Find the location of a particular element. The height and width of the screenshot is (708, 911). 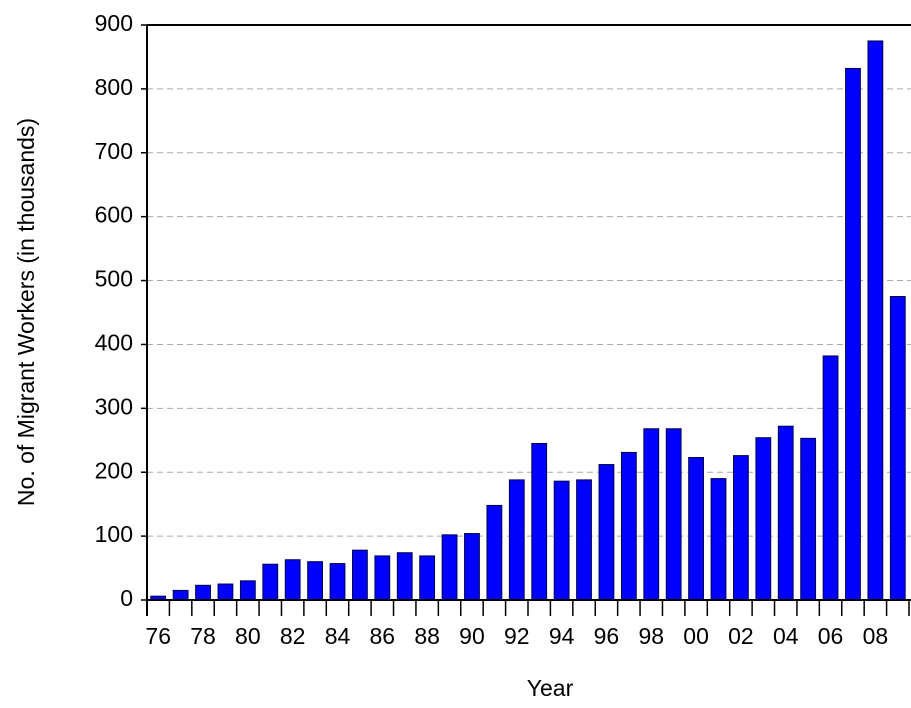

x-tick-label: 82 is located at coordinates (293, 636).